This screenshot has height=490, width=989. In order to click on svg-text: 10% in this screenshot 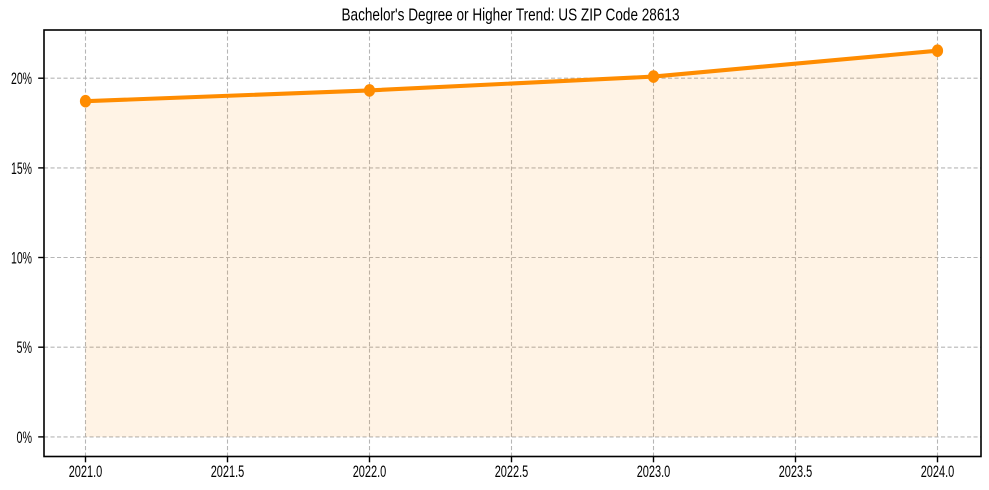, I will do `click(21, 257)`.